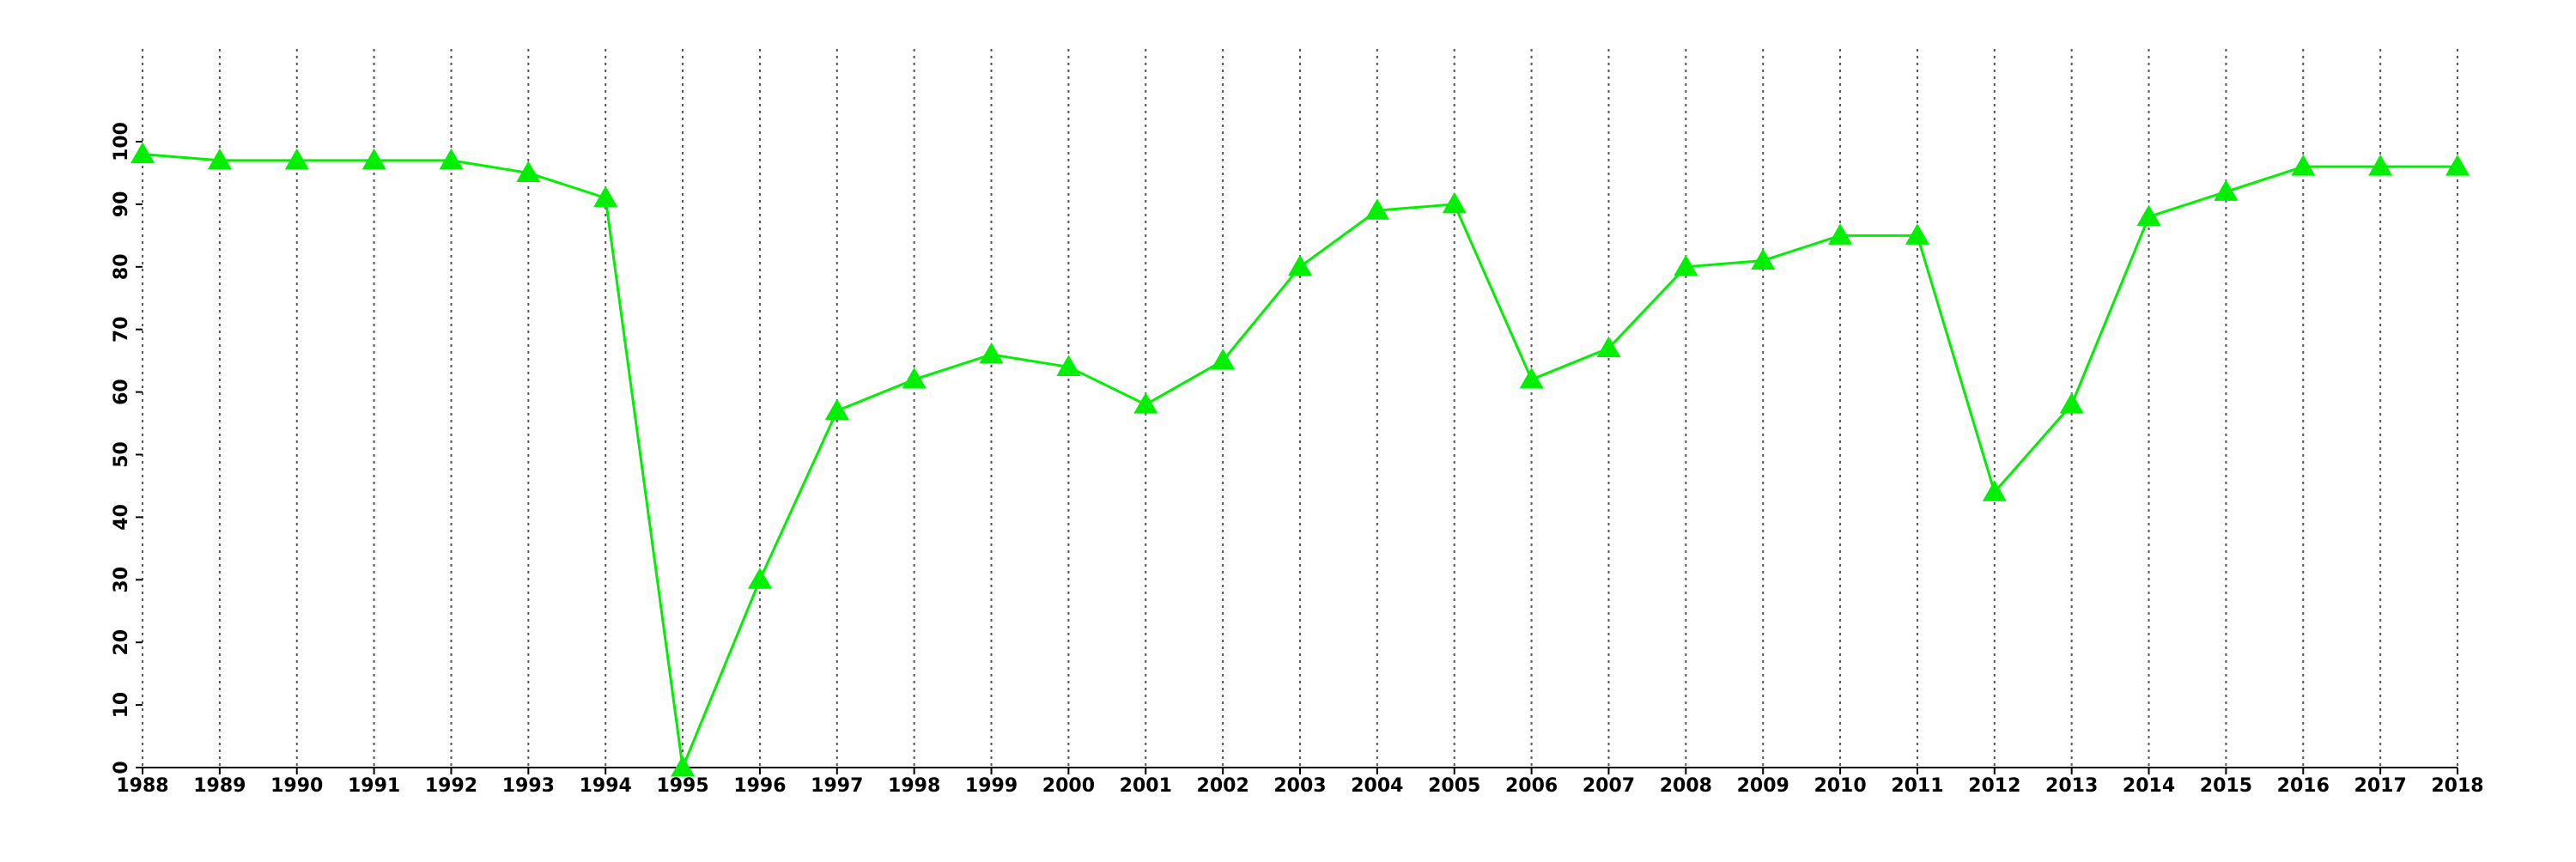 This screenshot has height=862, width=2576. I want to click on x-tick-label: 1988, so click(142, 786).